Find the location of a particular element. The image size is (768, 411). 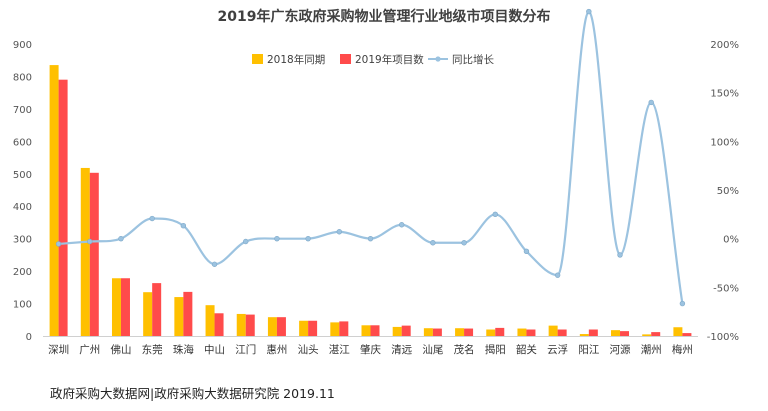

legend-item: 2018年同期 is located at coordinates (288, 59).